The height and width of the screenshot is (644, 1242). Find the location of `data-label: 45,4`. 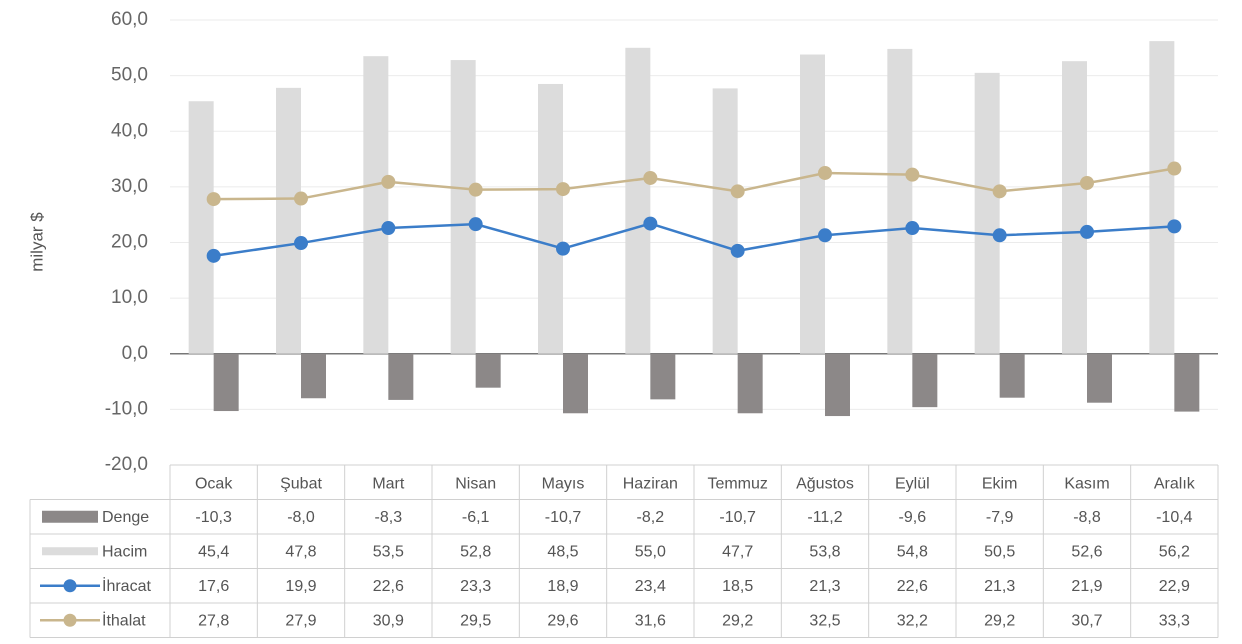

data-label: 45,4 is located at coordinates (213, 551).